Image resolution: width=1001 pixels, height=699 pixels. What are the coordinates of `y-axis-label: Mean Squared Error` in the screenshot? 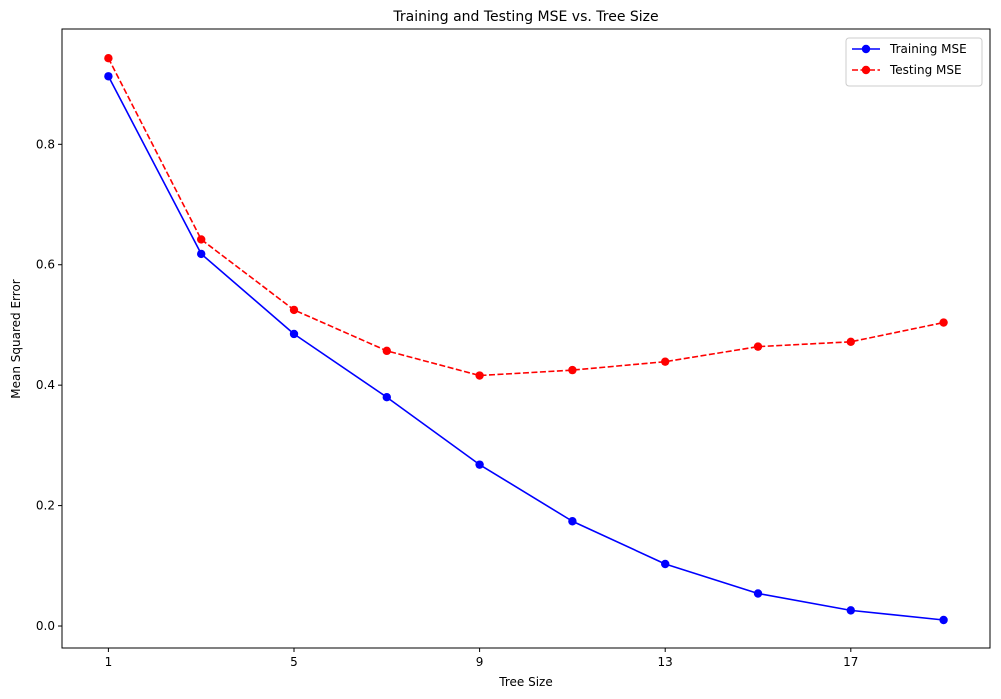 It's located at (16, 339).